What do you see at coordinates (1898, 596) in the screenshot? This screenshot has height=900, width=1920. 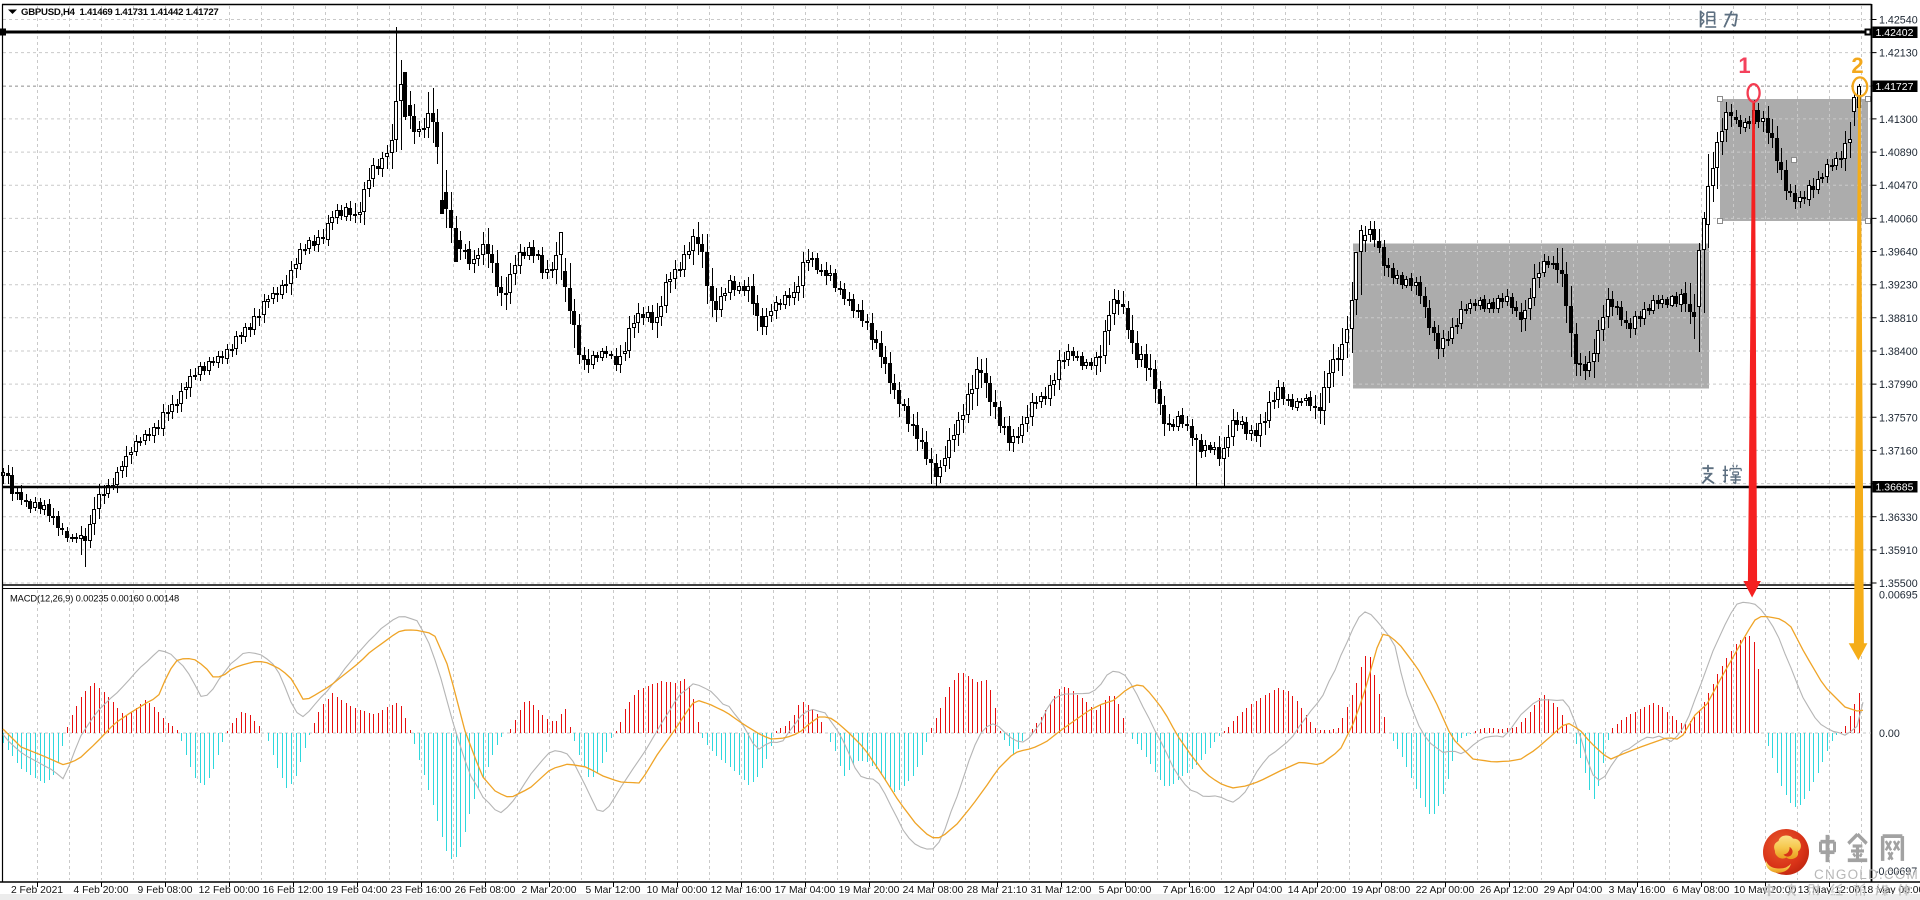 I see `svg-text: 0.00695` at bounding box center [1898, 596].